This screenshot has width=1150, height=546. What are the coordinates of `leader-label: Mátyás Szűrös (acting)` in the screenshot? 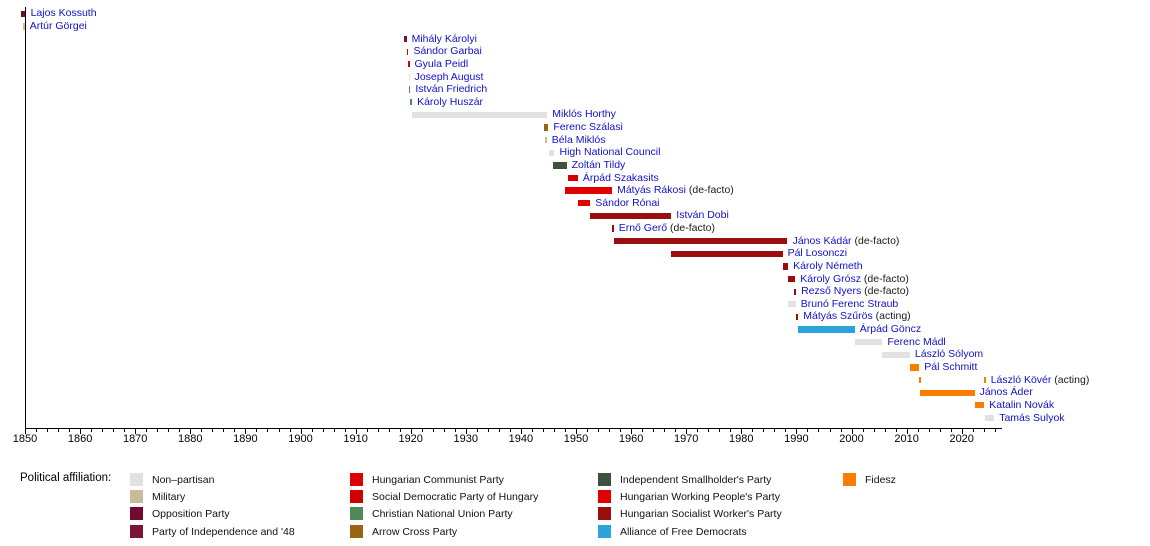 It's located at (856, 316).